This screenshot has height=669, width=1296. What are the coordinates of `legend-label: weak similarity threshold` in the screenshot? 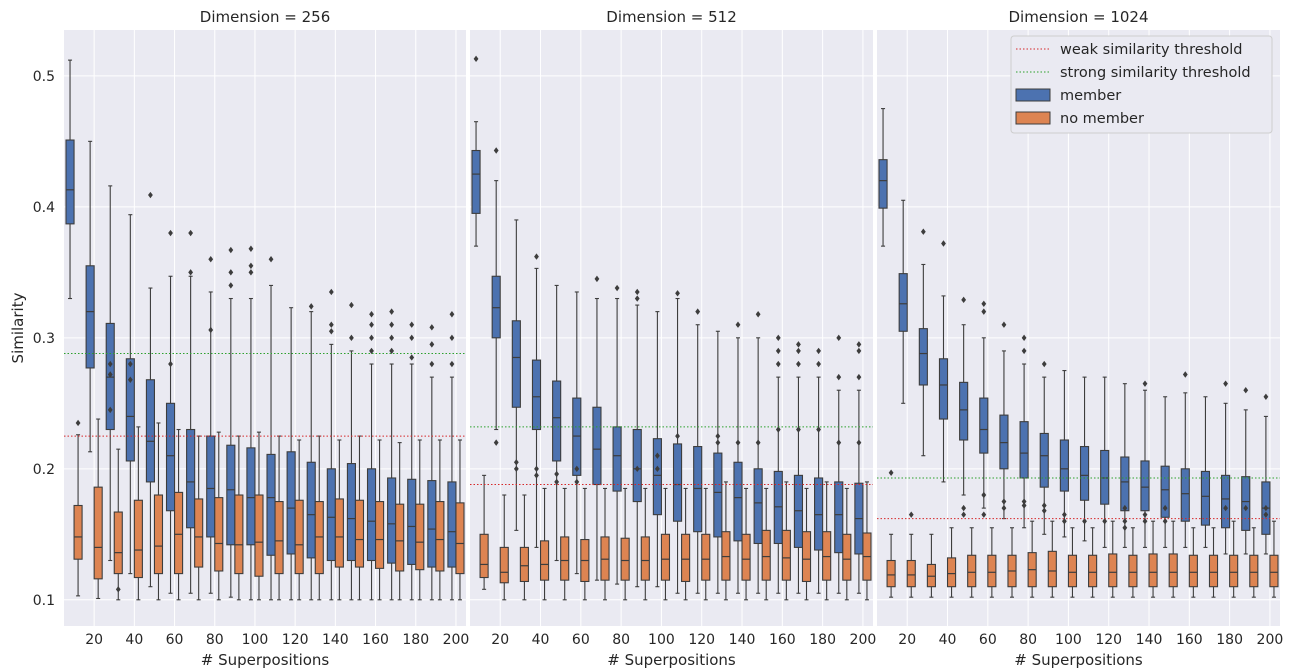 It's located at (1151, 50).